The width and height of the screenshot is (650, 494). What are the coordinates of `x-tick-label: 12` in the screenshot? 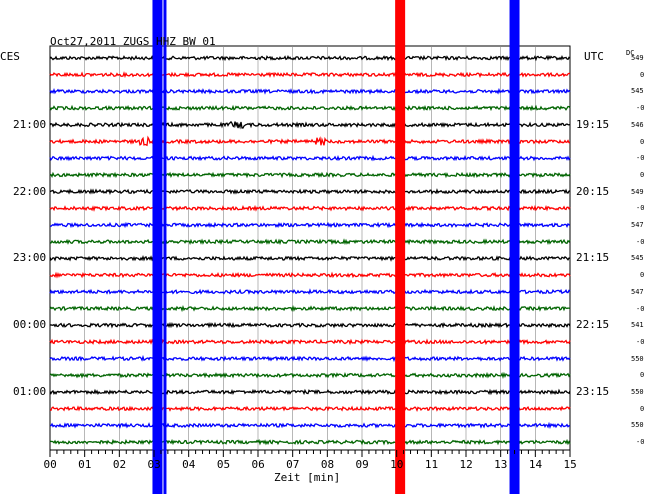 It's located at (466, 464).